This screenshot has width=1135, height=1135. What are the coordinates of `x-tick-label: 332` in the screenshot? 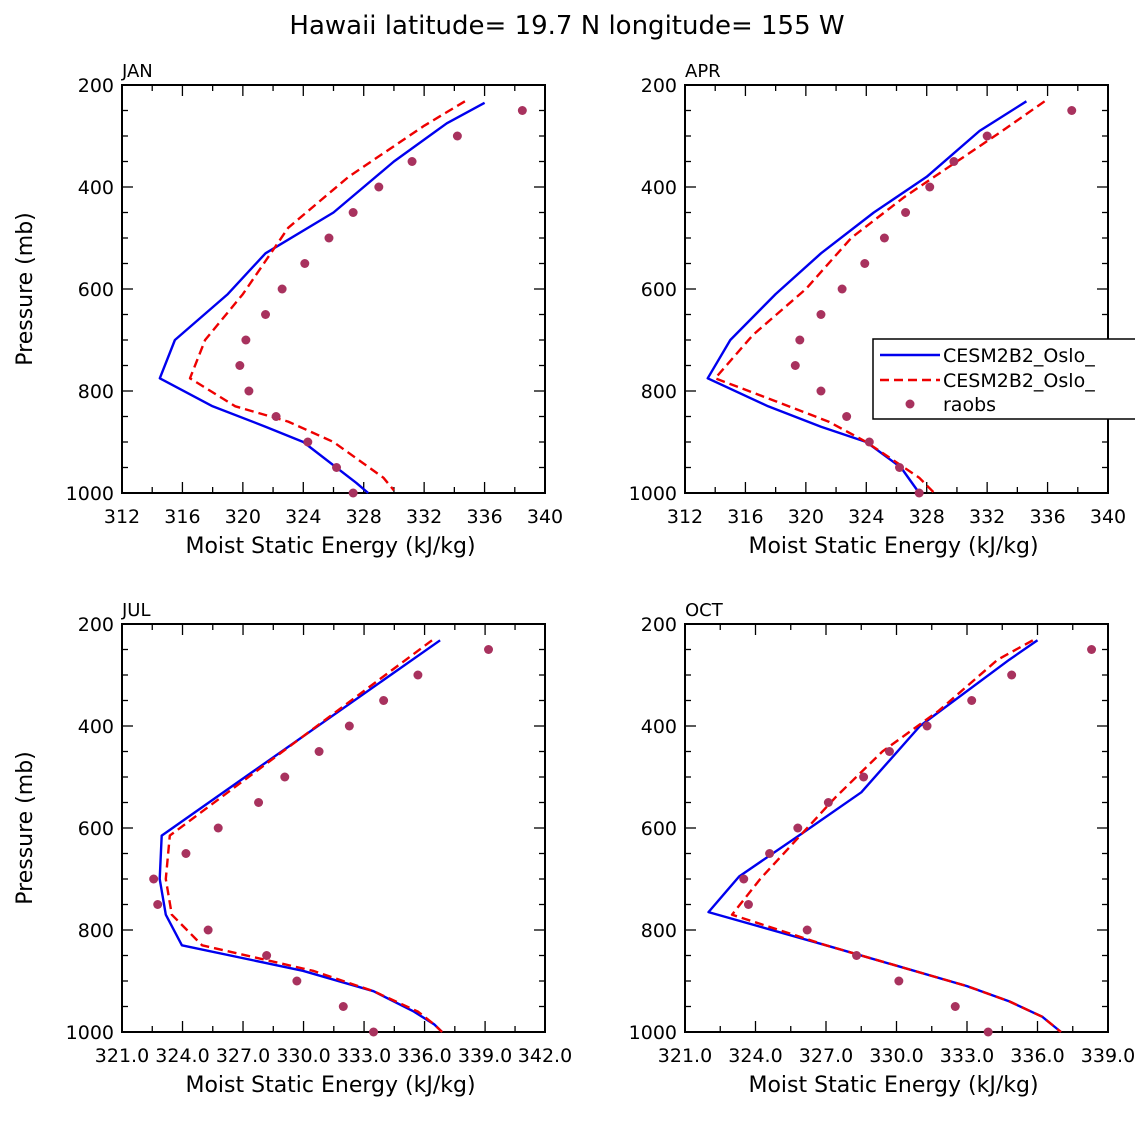 It's located at (424, 517).